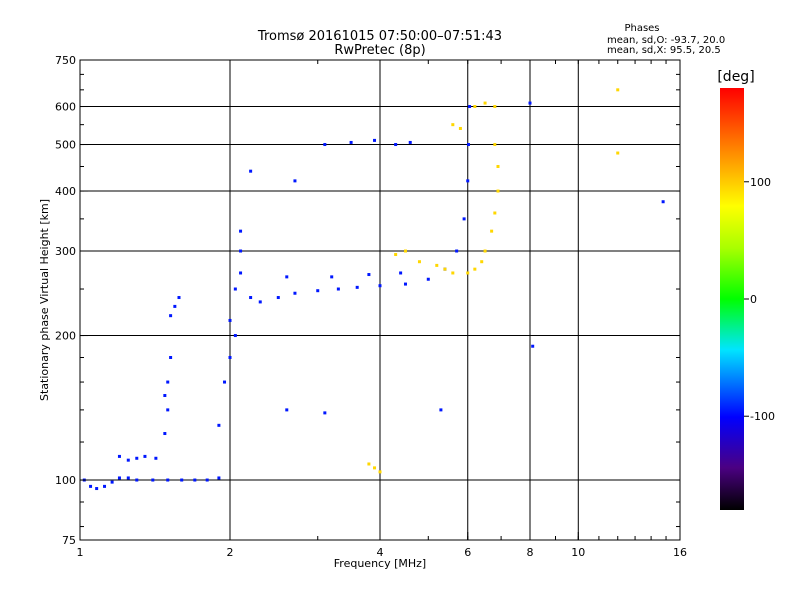 The width and height of the screenshot is (800, 600). What do you see at coordinates (530, 552) in the screenshot?
I see `x-tick-label: 8` at bounding box center [530, 552].